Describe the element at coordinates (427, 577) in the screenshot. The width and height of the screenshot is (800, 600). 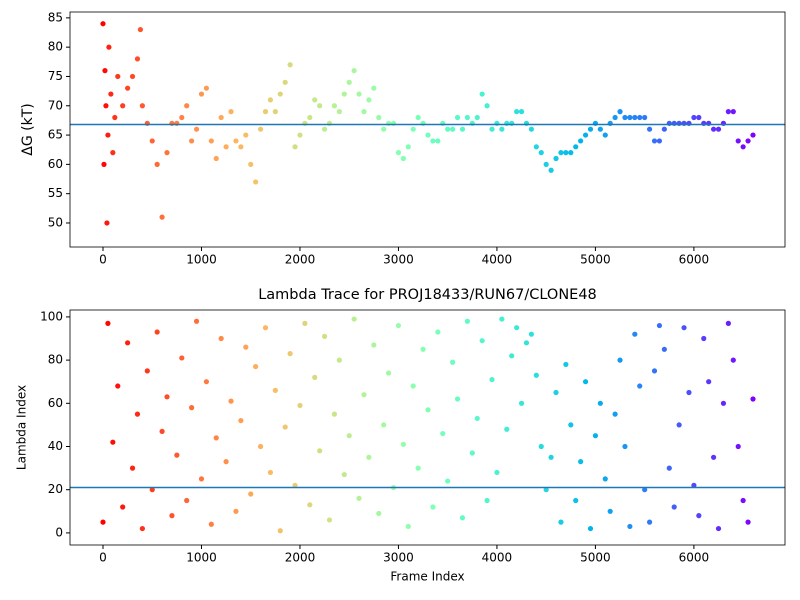
I see `x-axis-label: Frame Index` at that location.